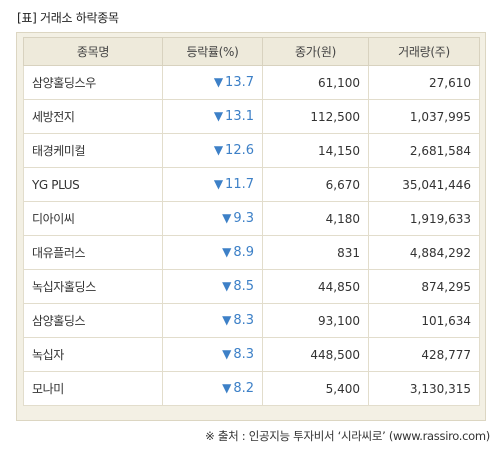  I want to click on header-volume: 거래량(주), so click(424, 51).